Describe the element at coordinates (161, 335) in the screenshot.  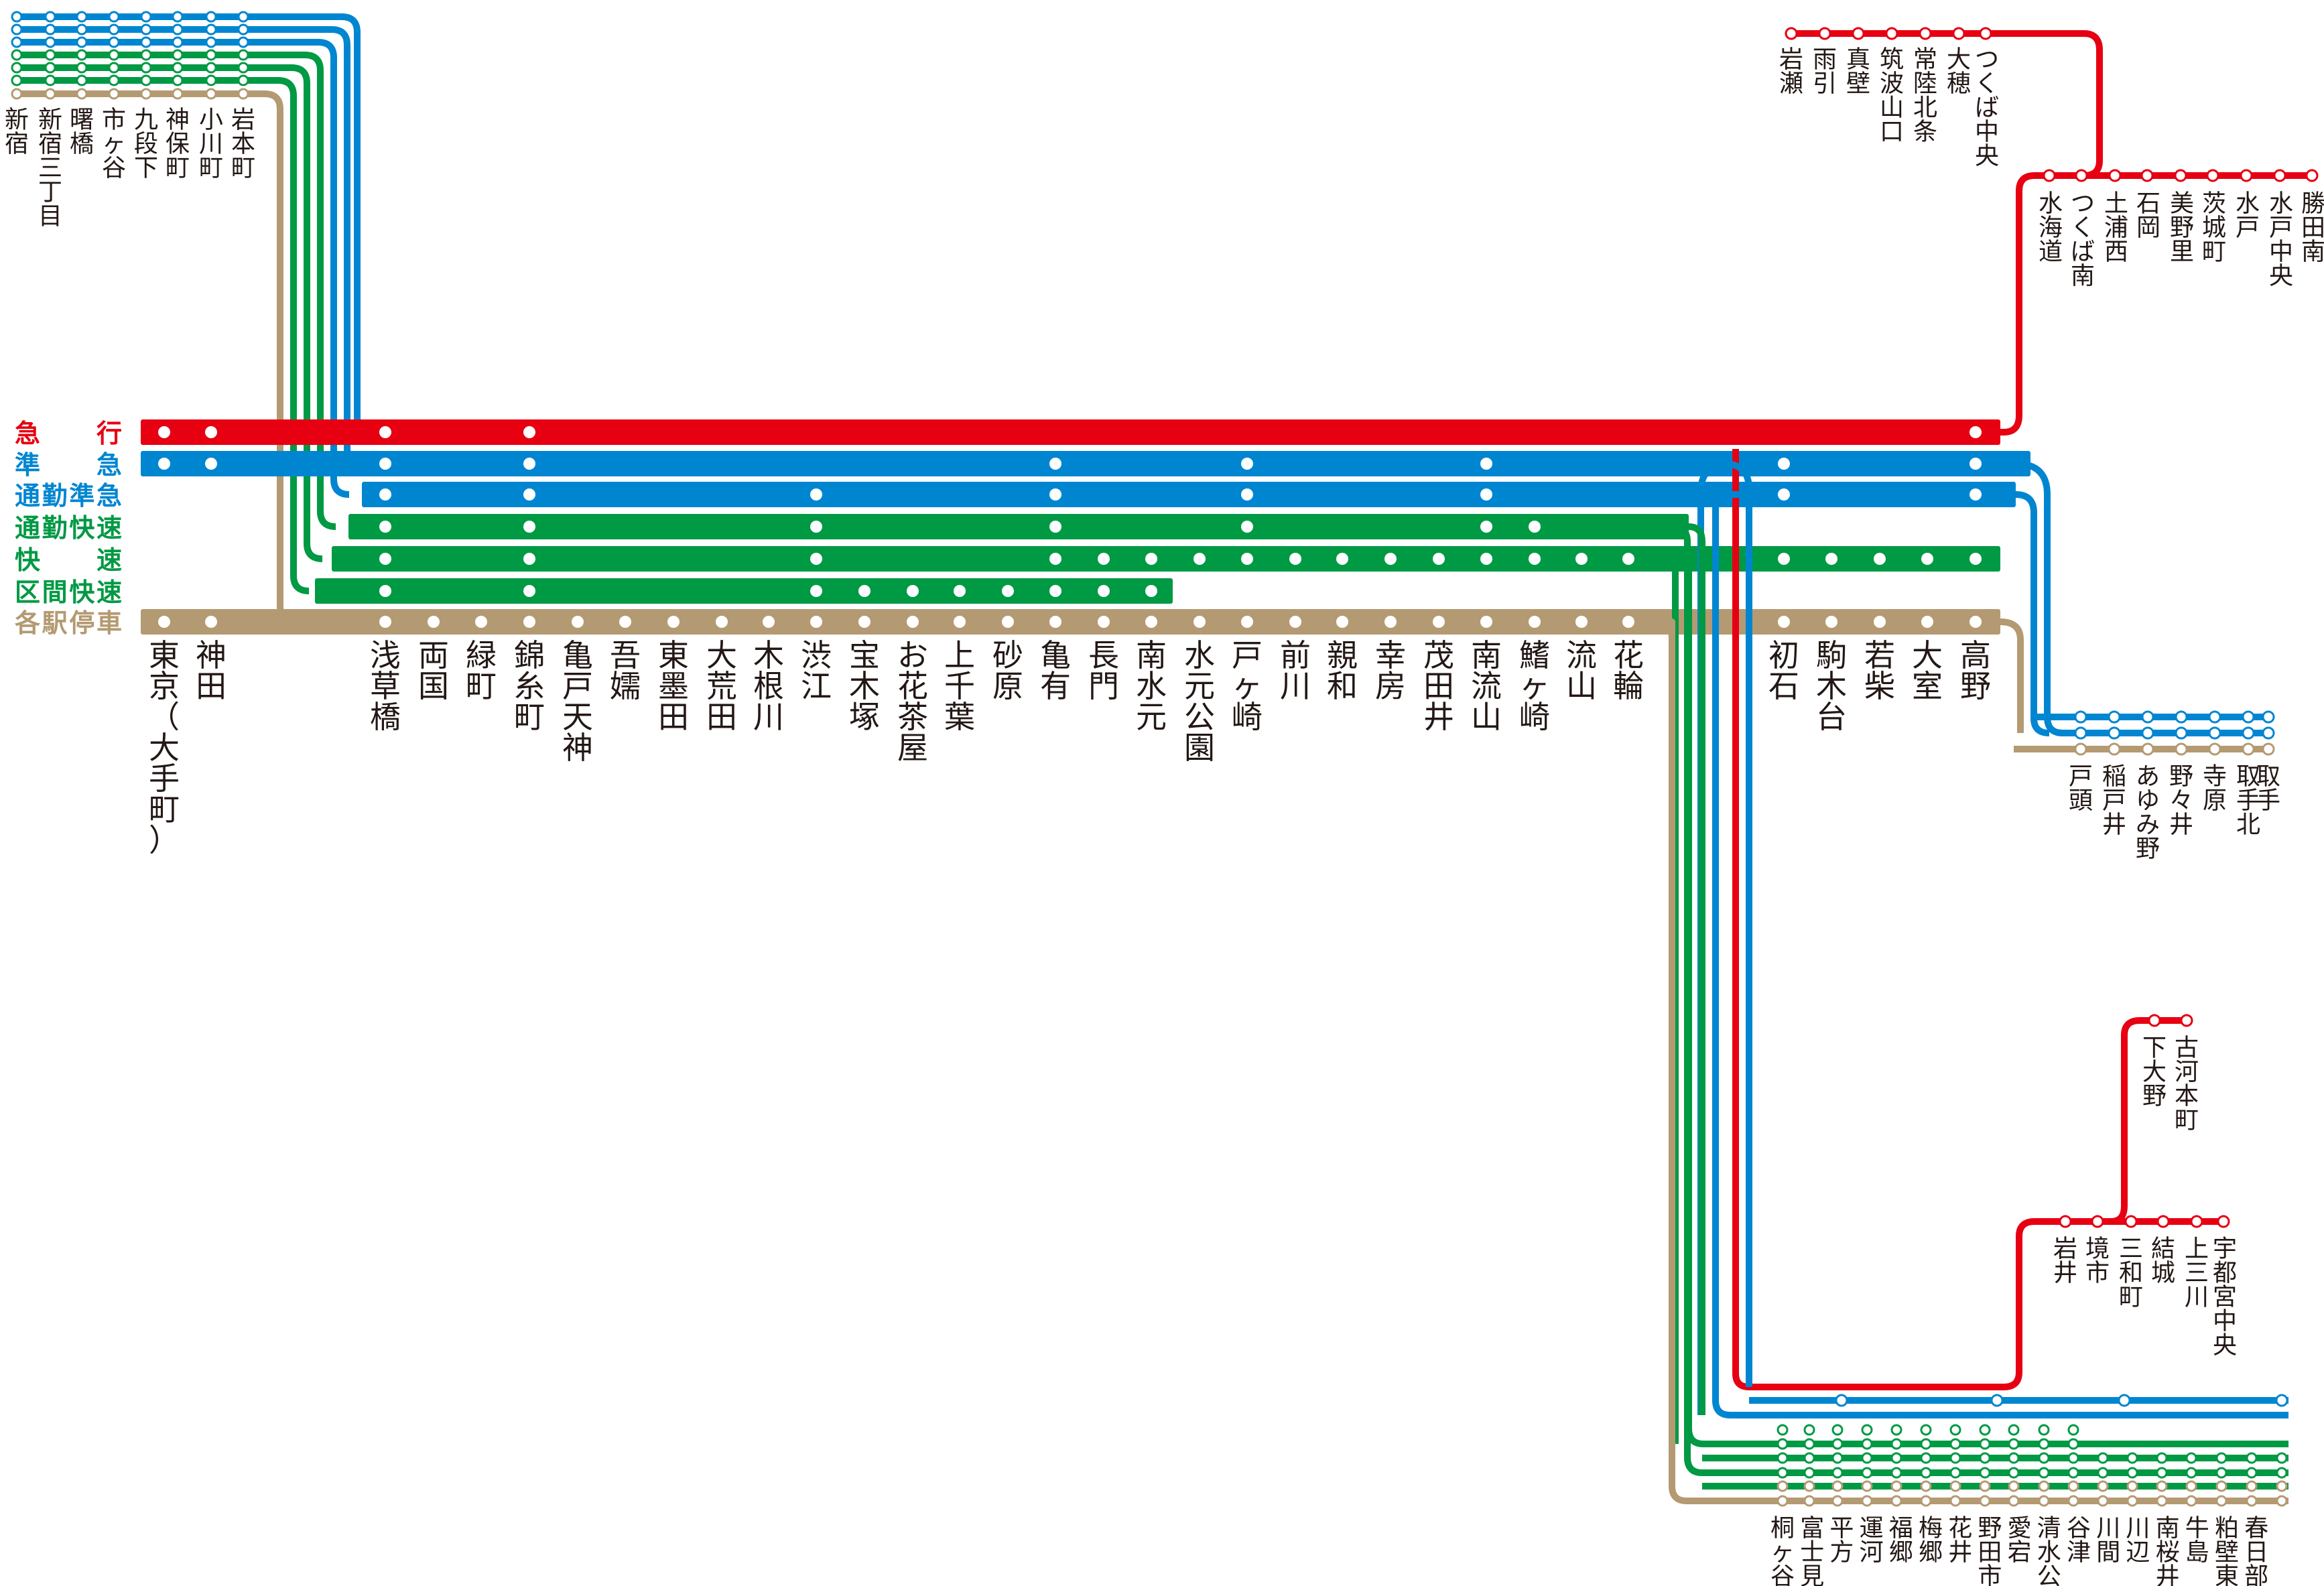
I see `section-express-approach-line` at that location.